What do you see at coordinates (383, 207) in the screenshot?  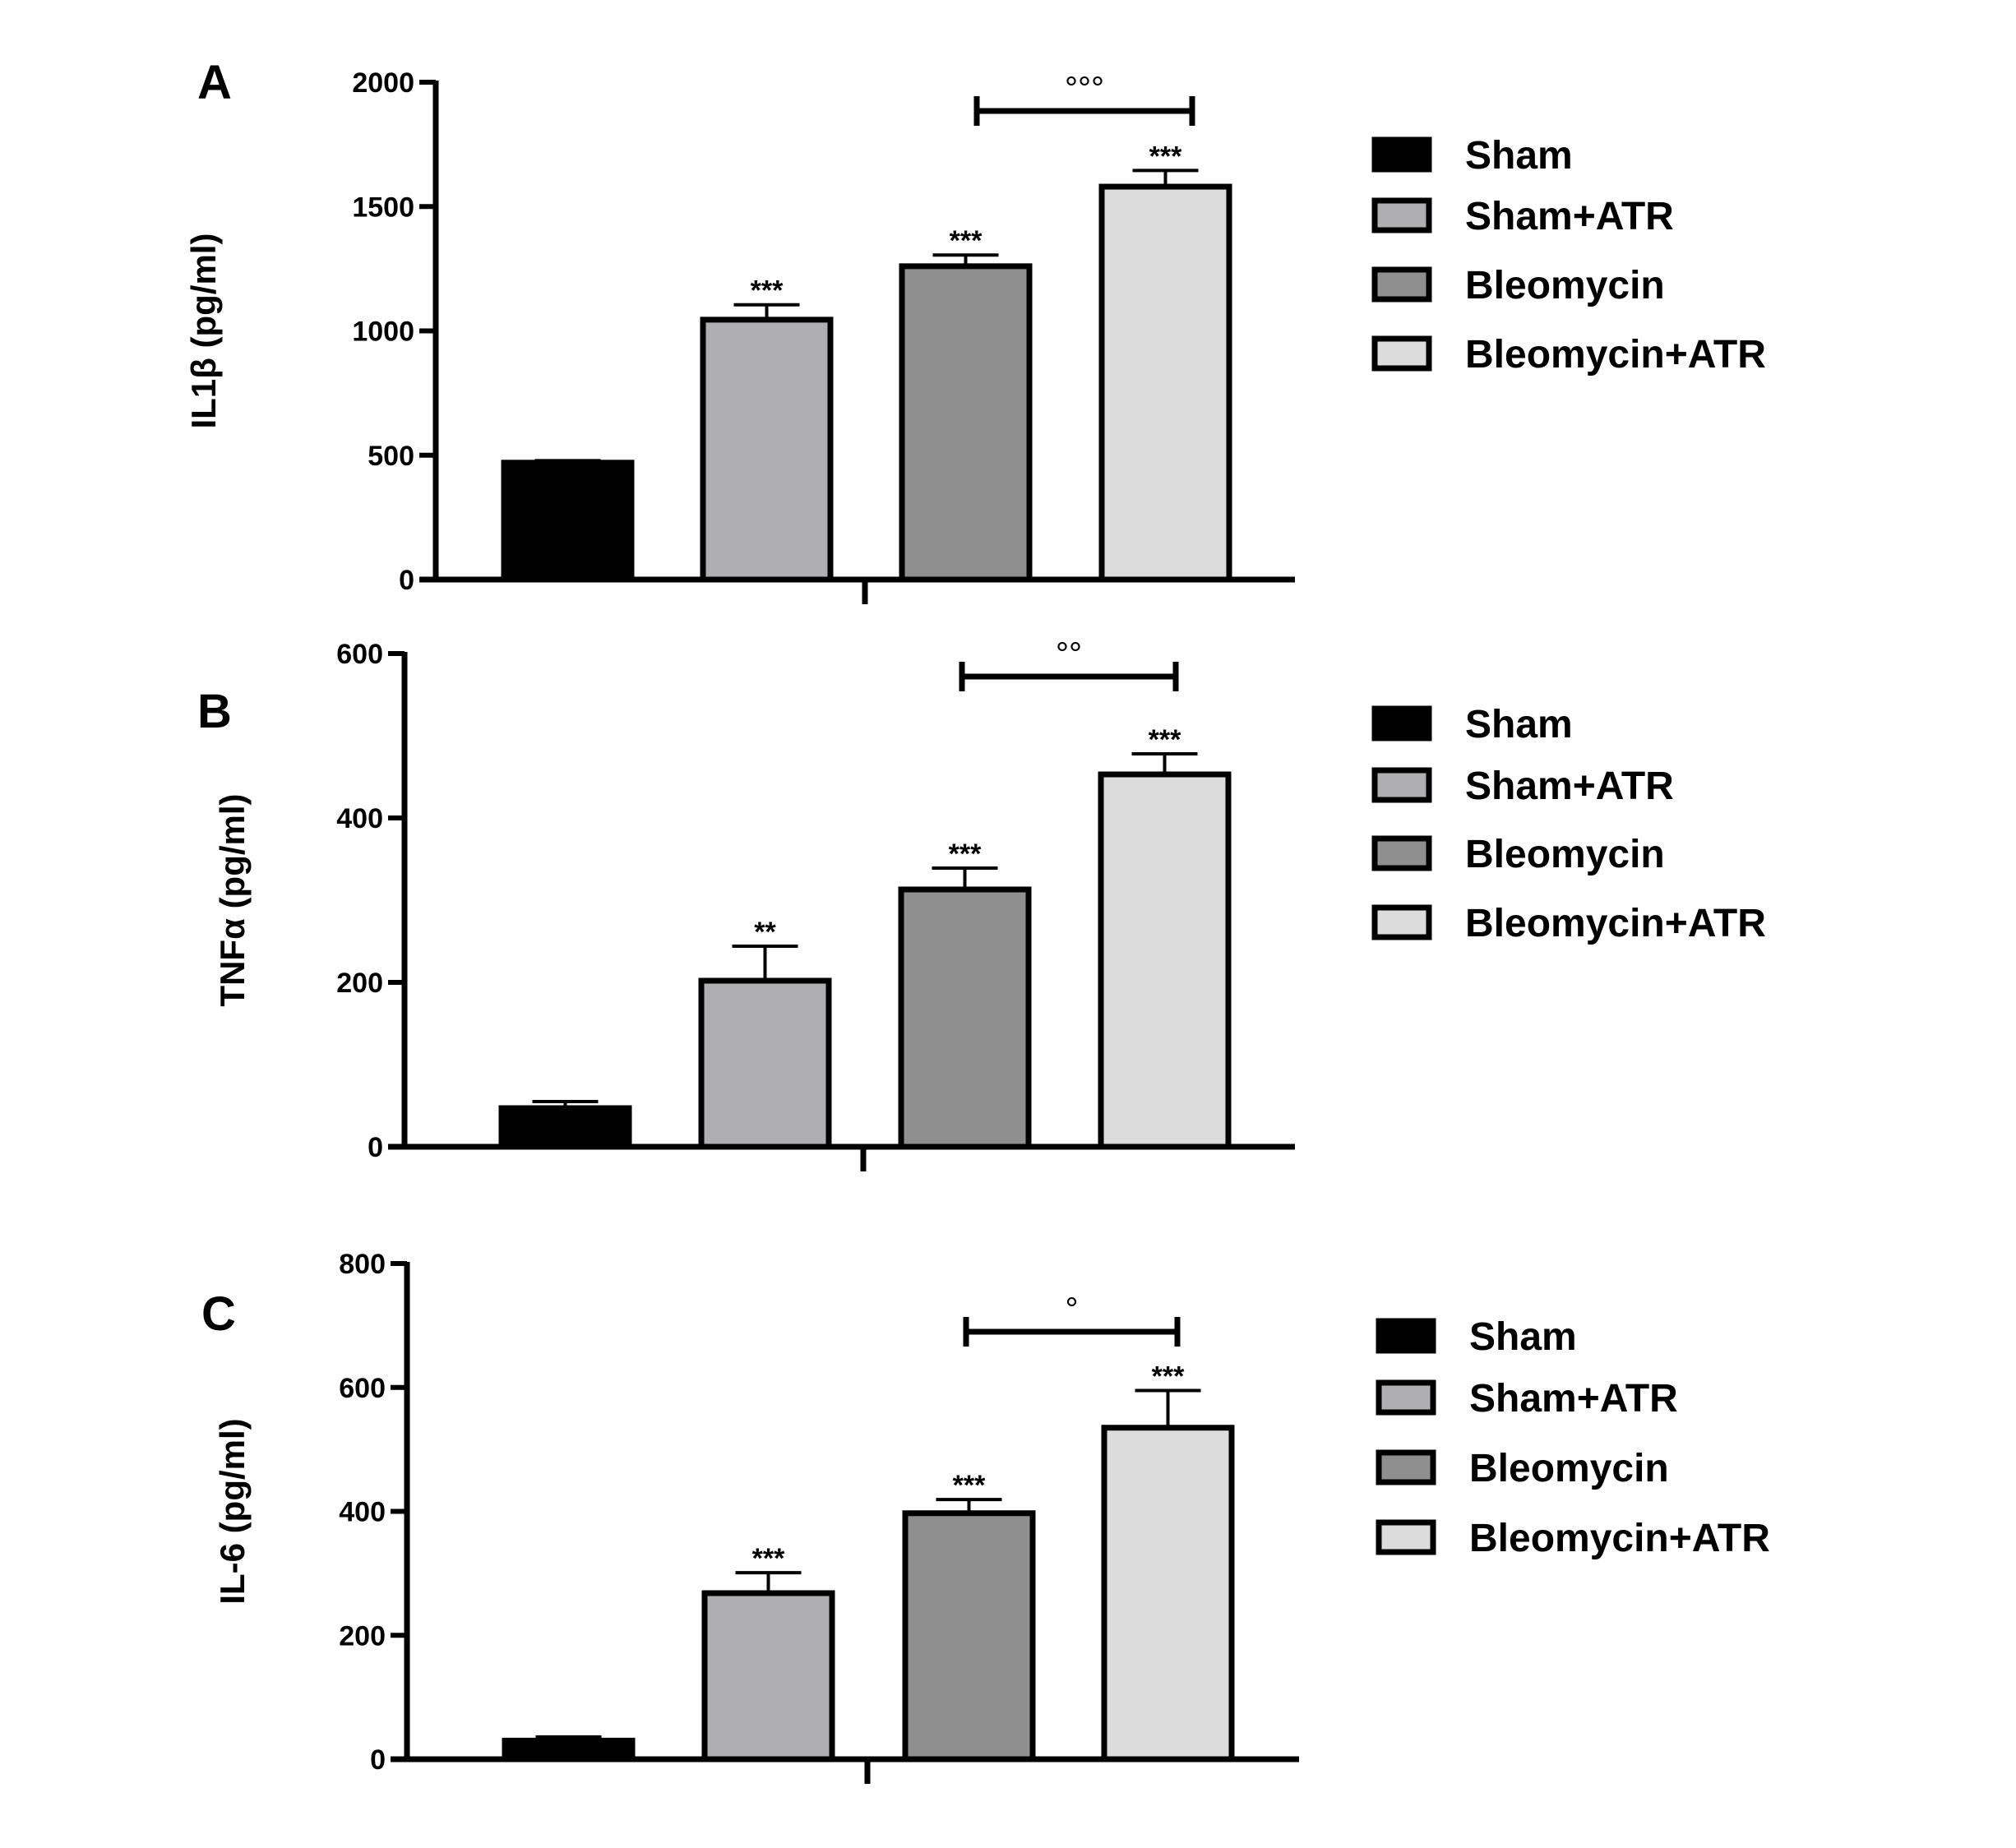 I see `y-tick-label: 1500` at bounding box center [383, 207].